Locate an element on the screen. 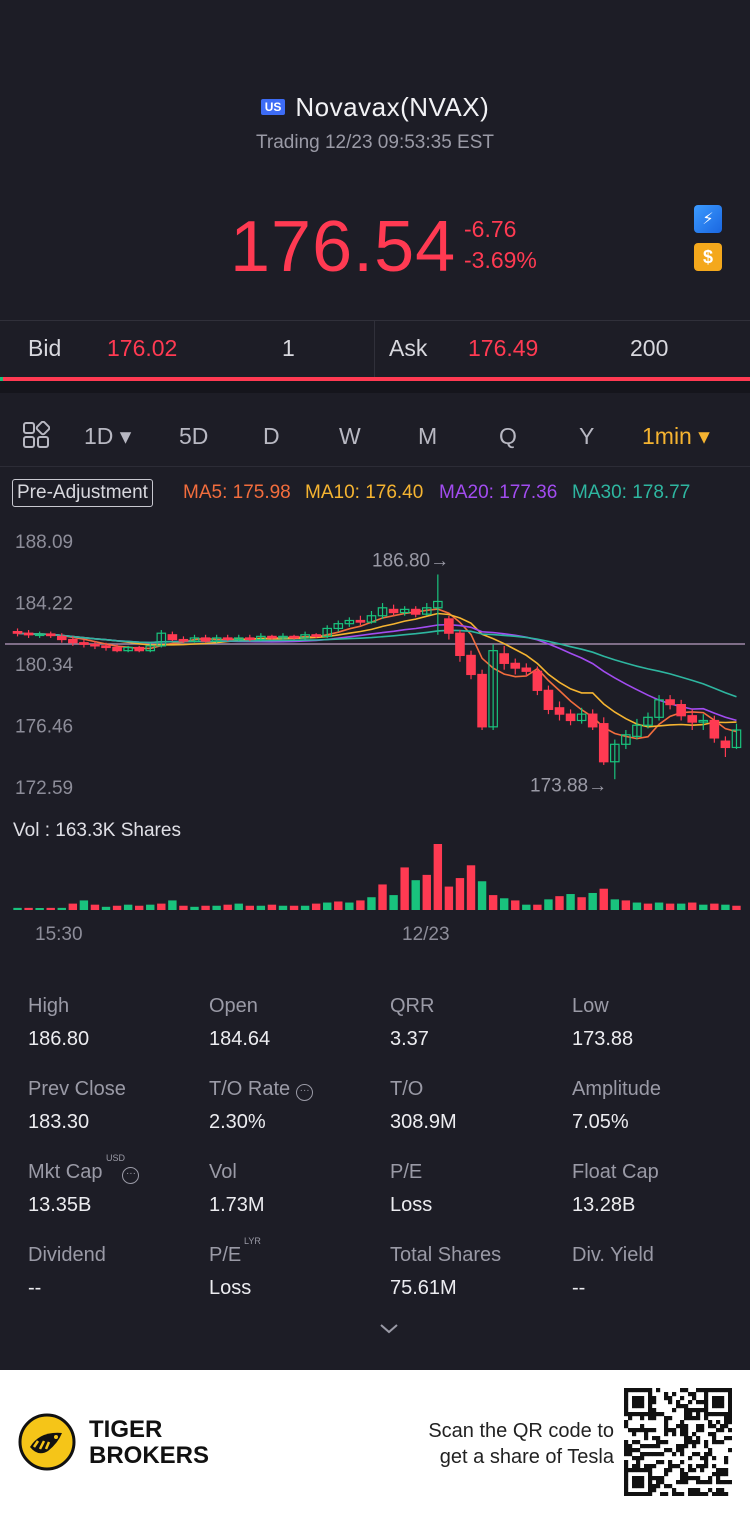  ma10-label: MA10: 176.40 is located at coordinates (364, 492).